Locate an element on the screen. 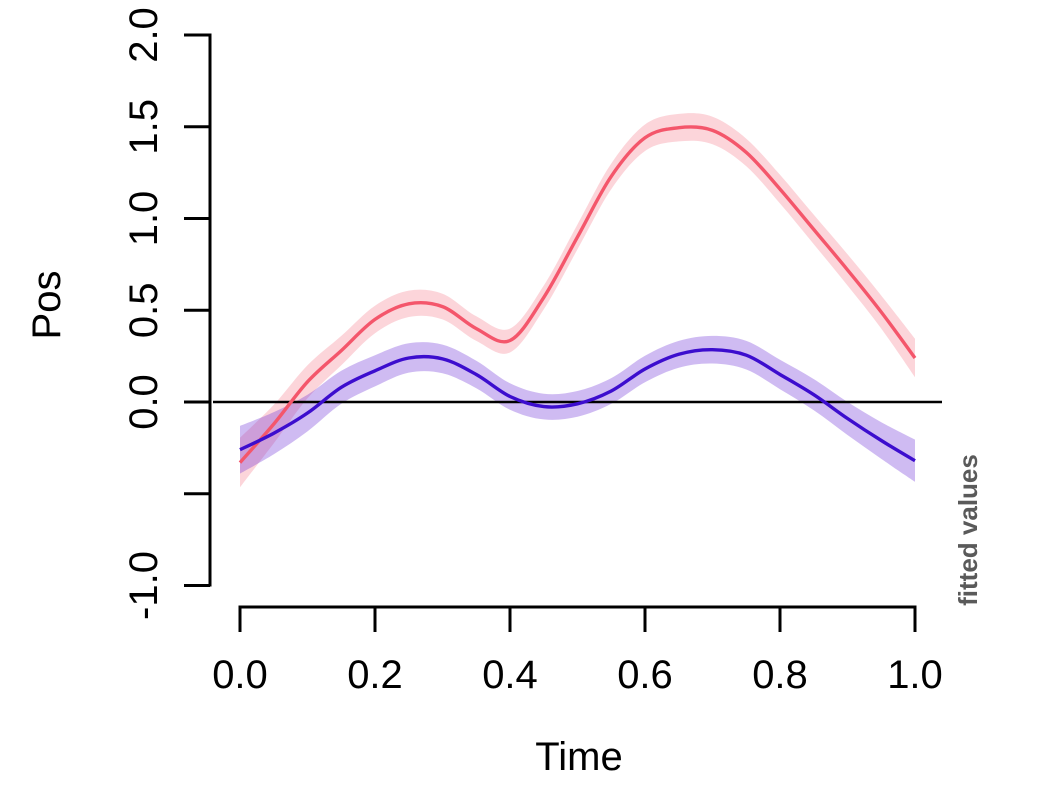 This screenshot has width=1043, height=793. y-tick-label: 0.0 is located at coordinates (144, 402).